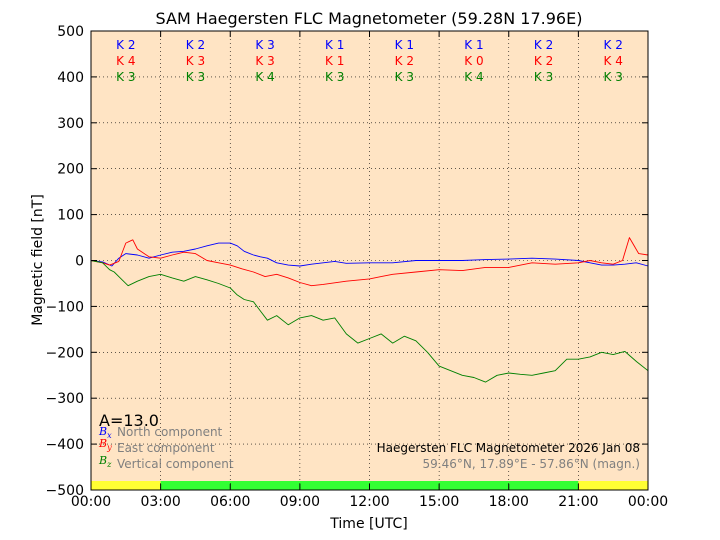 The width and height of the screenshot is (720, 540). I want to click on legend-label: East component, so click(166, 448).